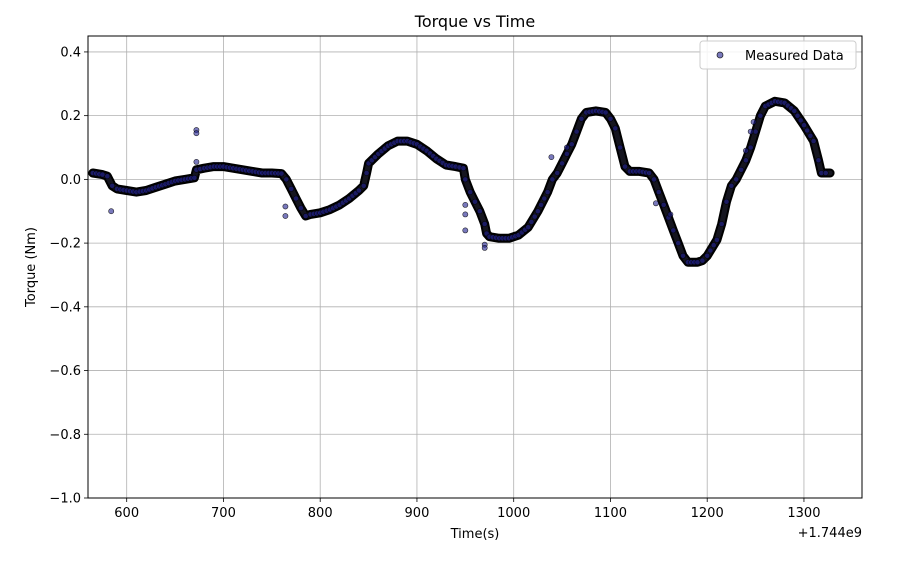 The image size is (902, 562). I want to click on x-tick-label: 1000, so click(513, 513).